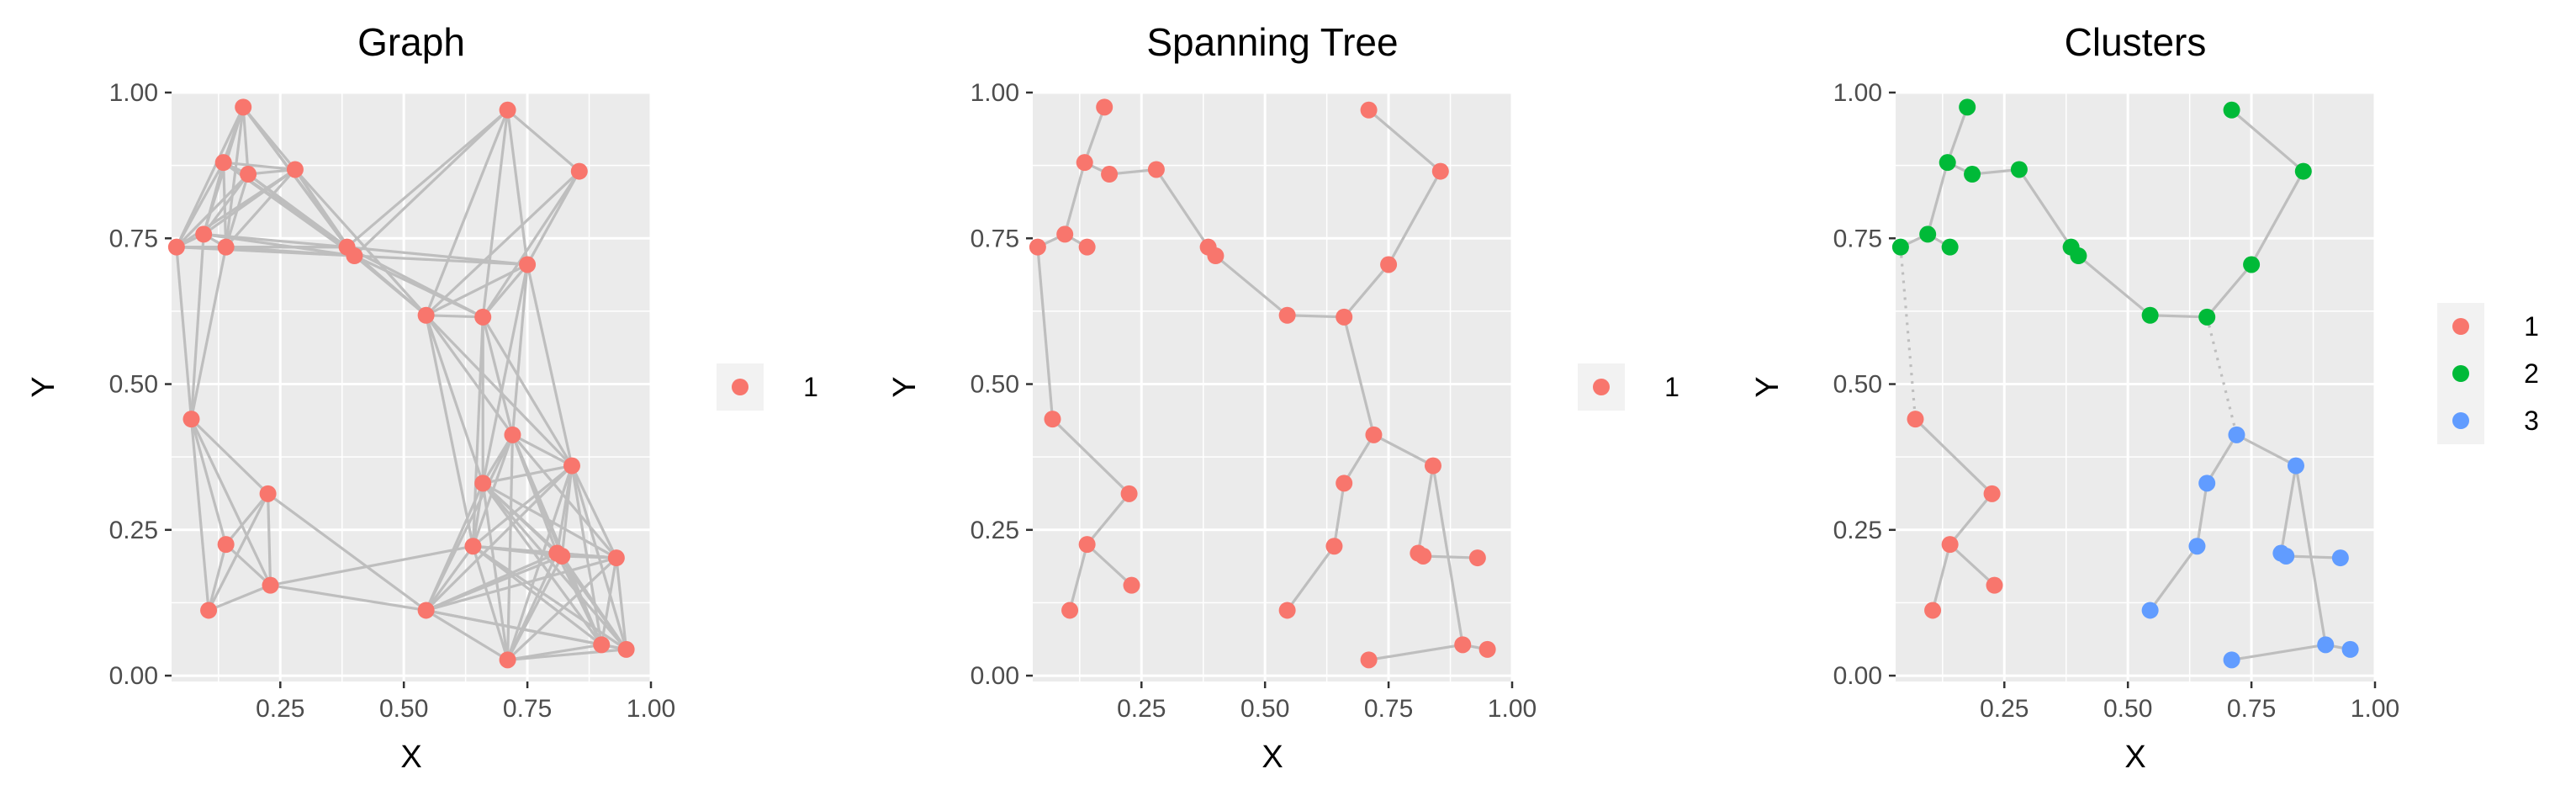 Image resolution: width=2576 pixels, height=806 pixels. I want to click on x-tick-label: 1.00, so click(1512, 709).